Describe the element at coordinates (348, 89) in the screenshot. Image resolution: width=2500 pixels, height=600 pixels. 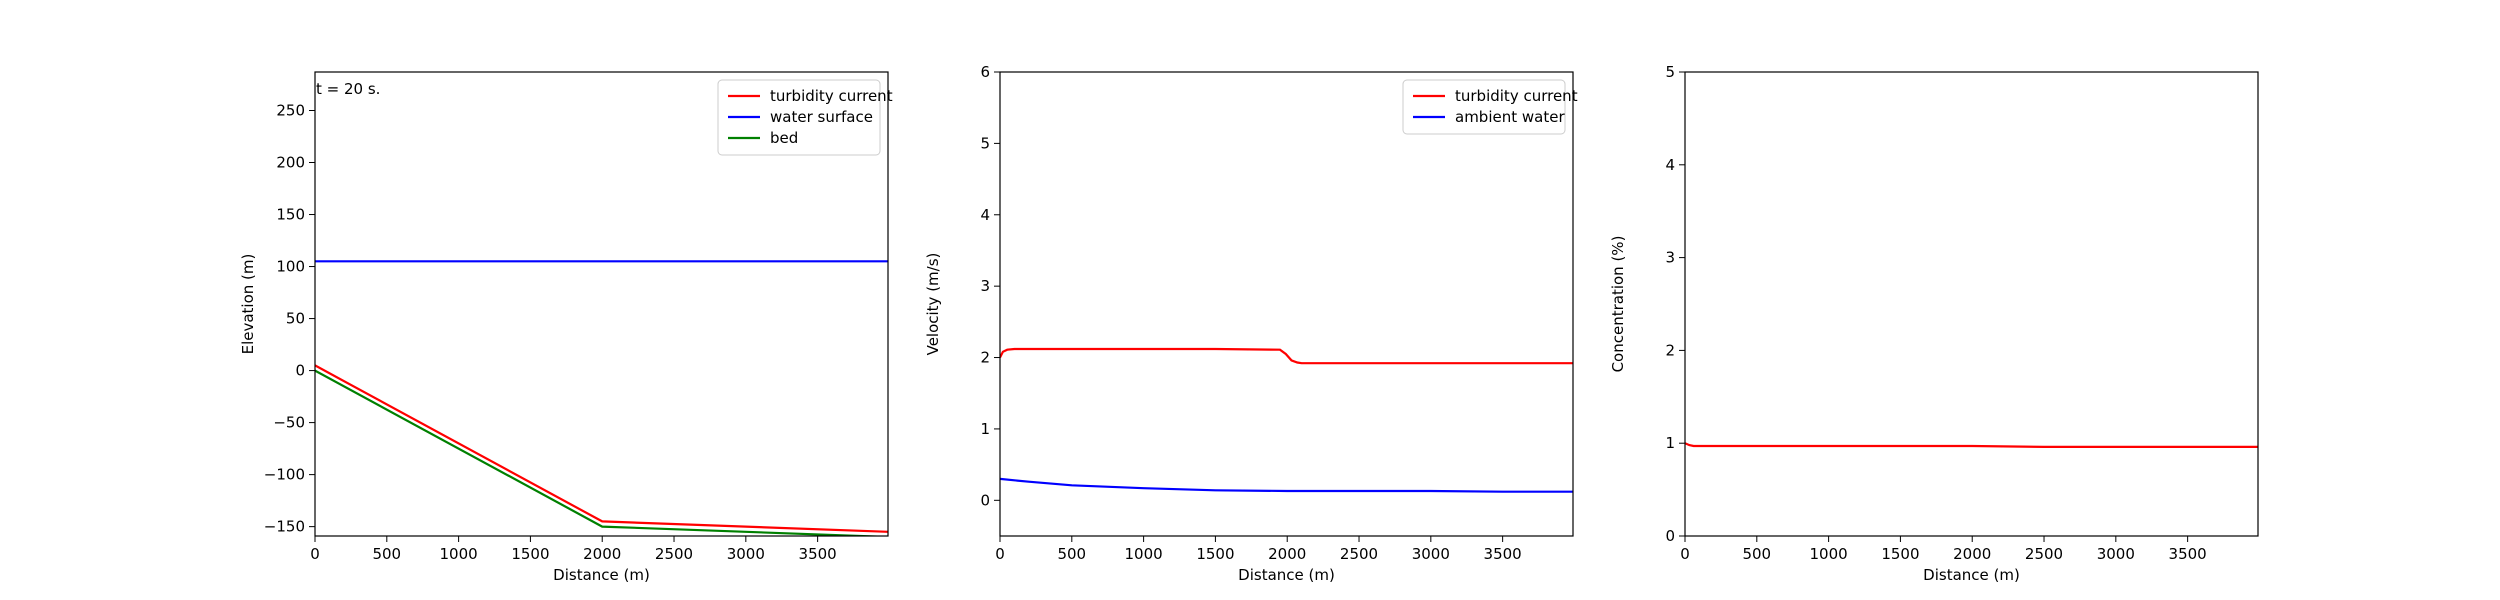
I see `time-annotation: t = 20 s.` at that location.